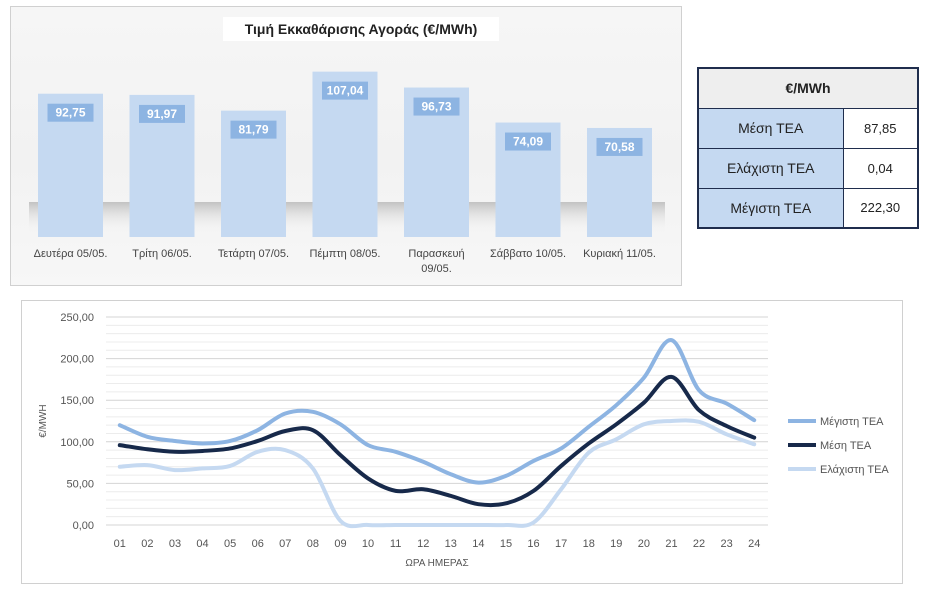 This screenshot has width=928, height=598. Describe the element at coordinates (880, 168) in the screenshot. I see `stats-value-min: 0,04` at that location.